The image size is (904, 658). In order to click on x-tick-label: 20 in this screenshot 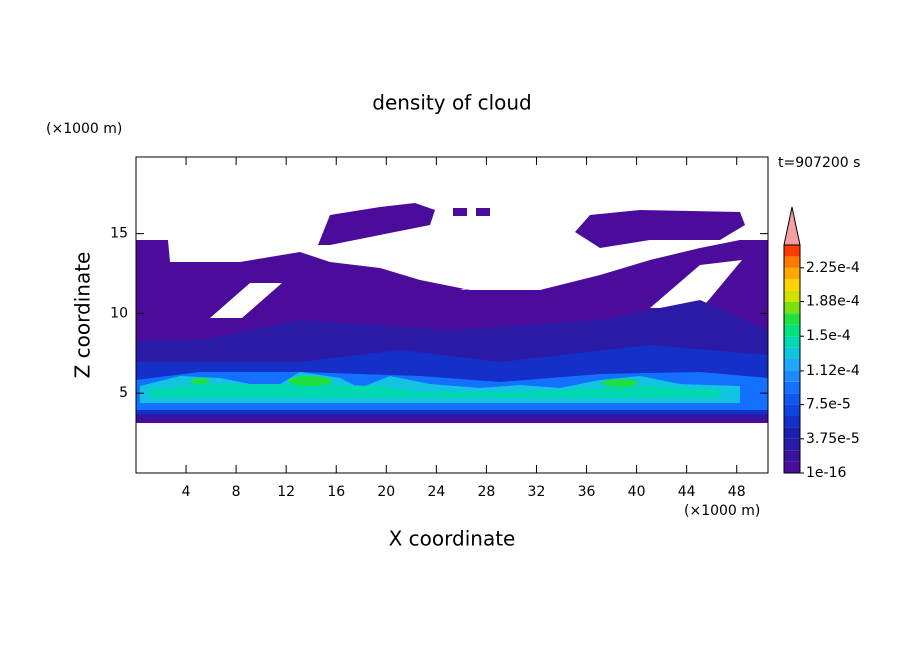, I will do `click(386, 492)`.